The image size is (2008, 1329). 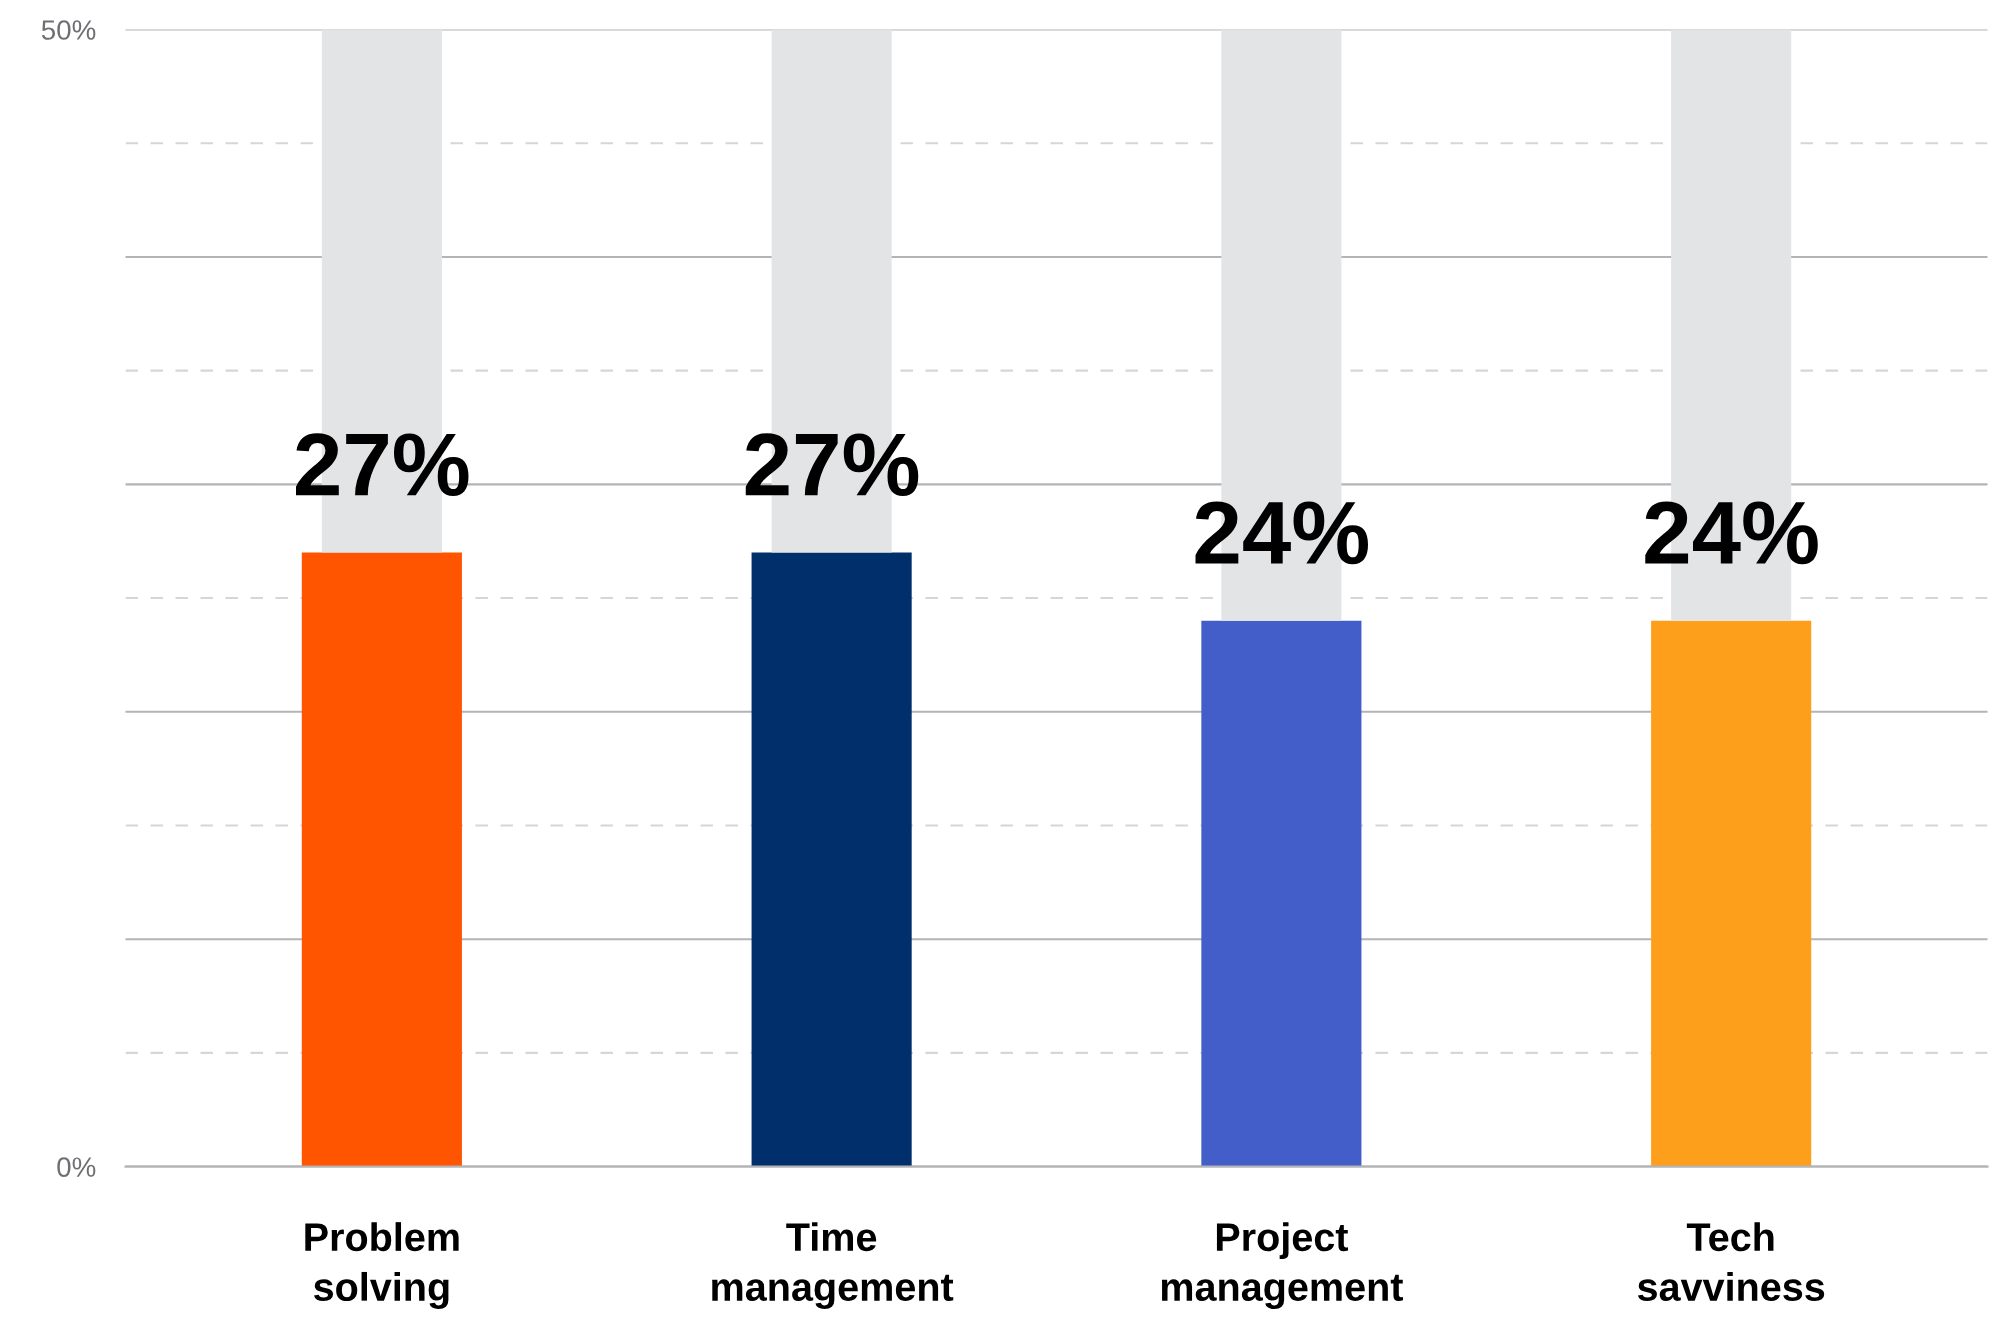 I want to click on x-tick-label: Time management, so click(x=833, y=1266).